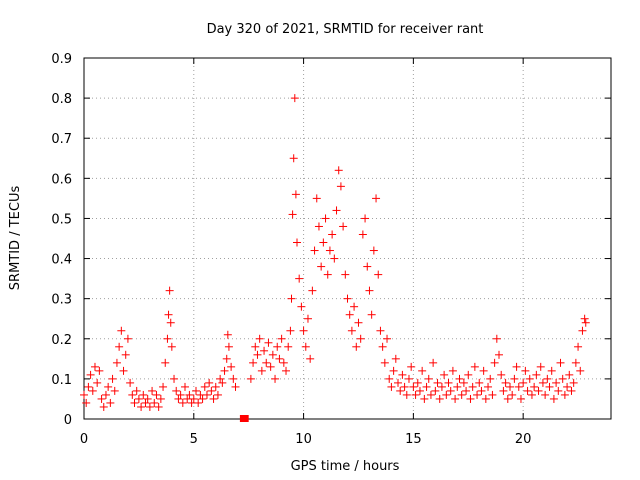  What do you see at coordinates (15, 238) in the screenshot?
I see `y-axis-title: SRMTID / TECUs` at bounding box center [15, 238].